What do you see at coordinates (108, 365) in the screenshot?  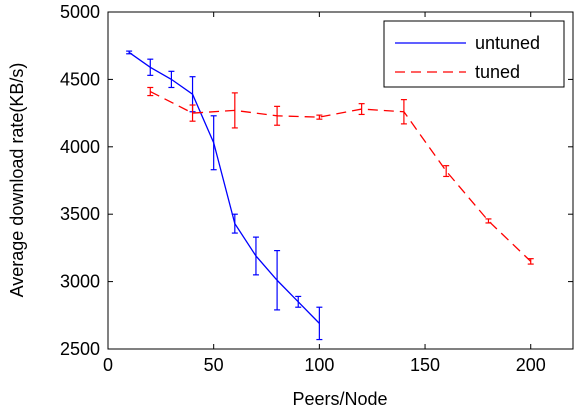 I see `x-tick-label: 0` at bounding box center [108, 365].